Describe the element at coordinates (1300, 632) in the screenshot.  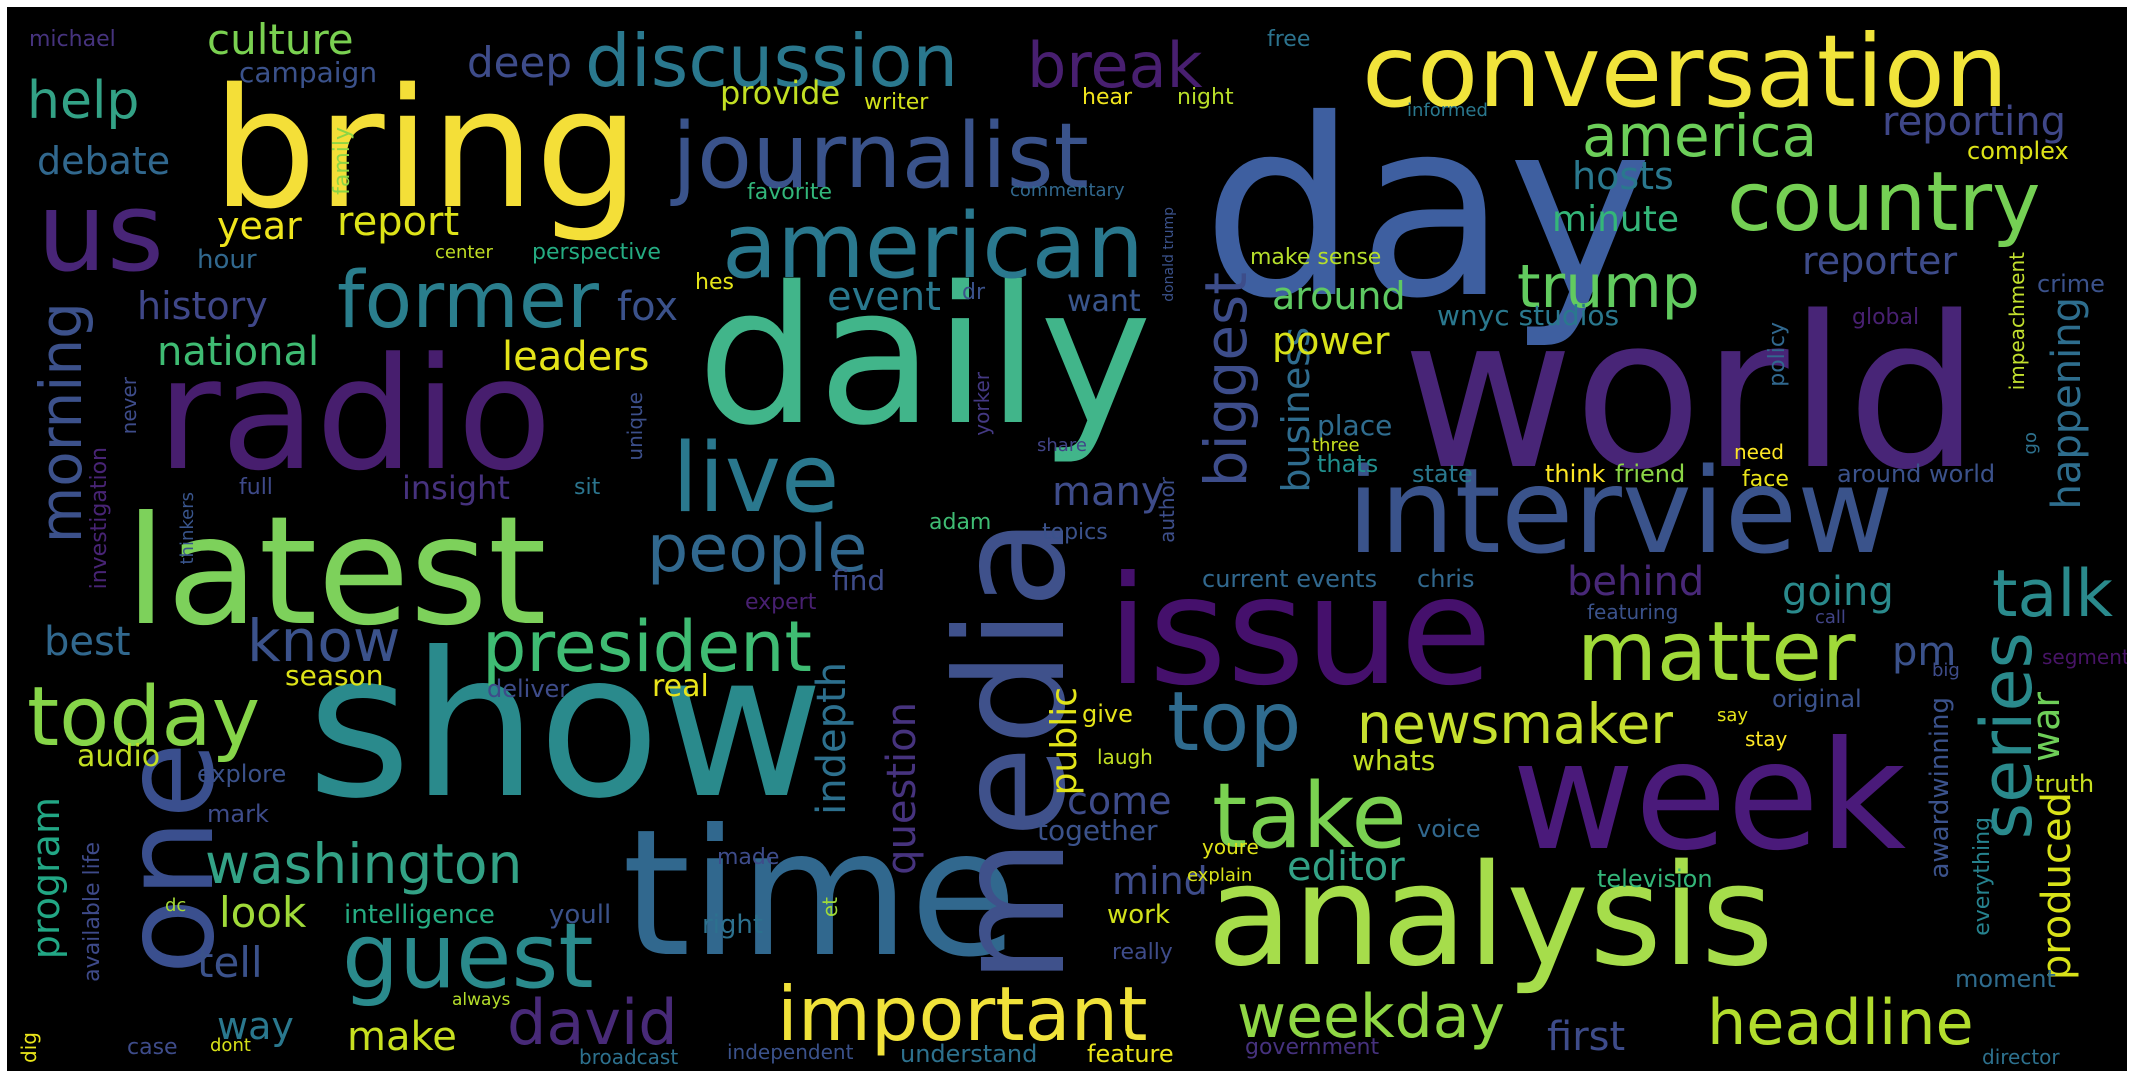
I see `word-issue: issue` at that location.